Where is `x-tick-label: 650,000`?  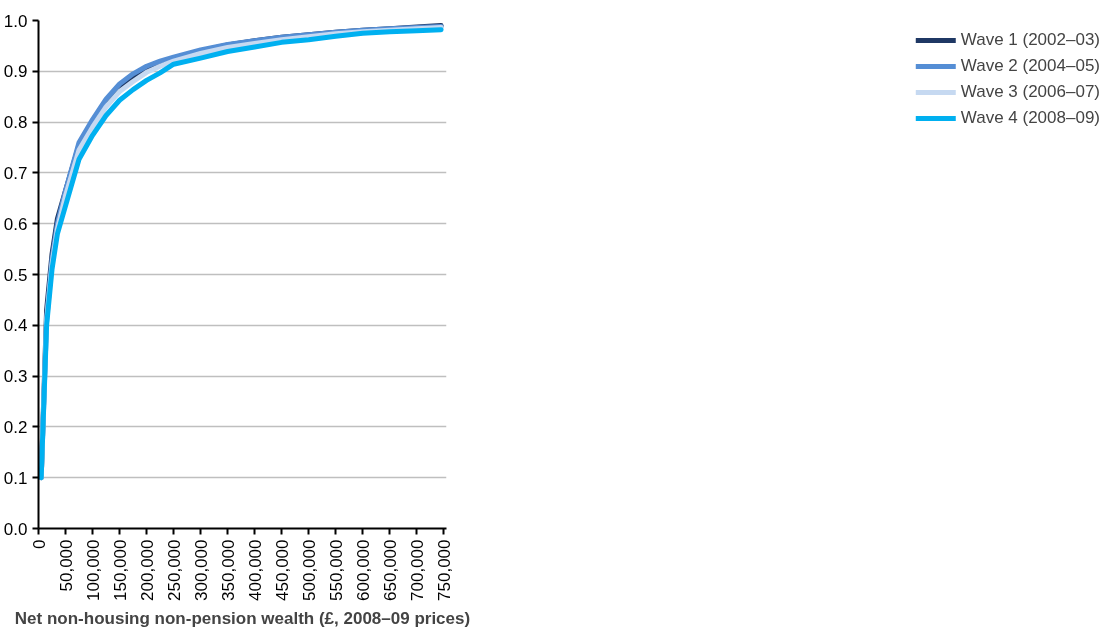
x-tick-label: 650,000 is located at coordinates (390, 570).